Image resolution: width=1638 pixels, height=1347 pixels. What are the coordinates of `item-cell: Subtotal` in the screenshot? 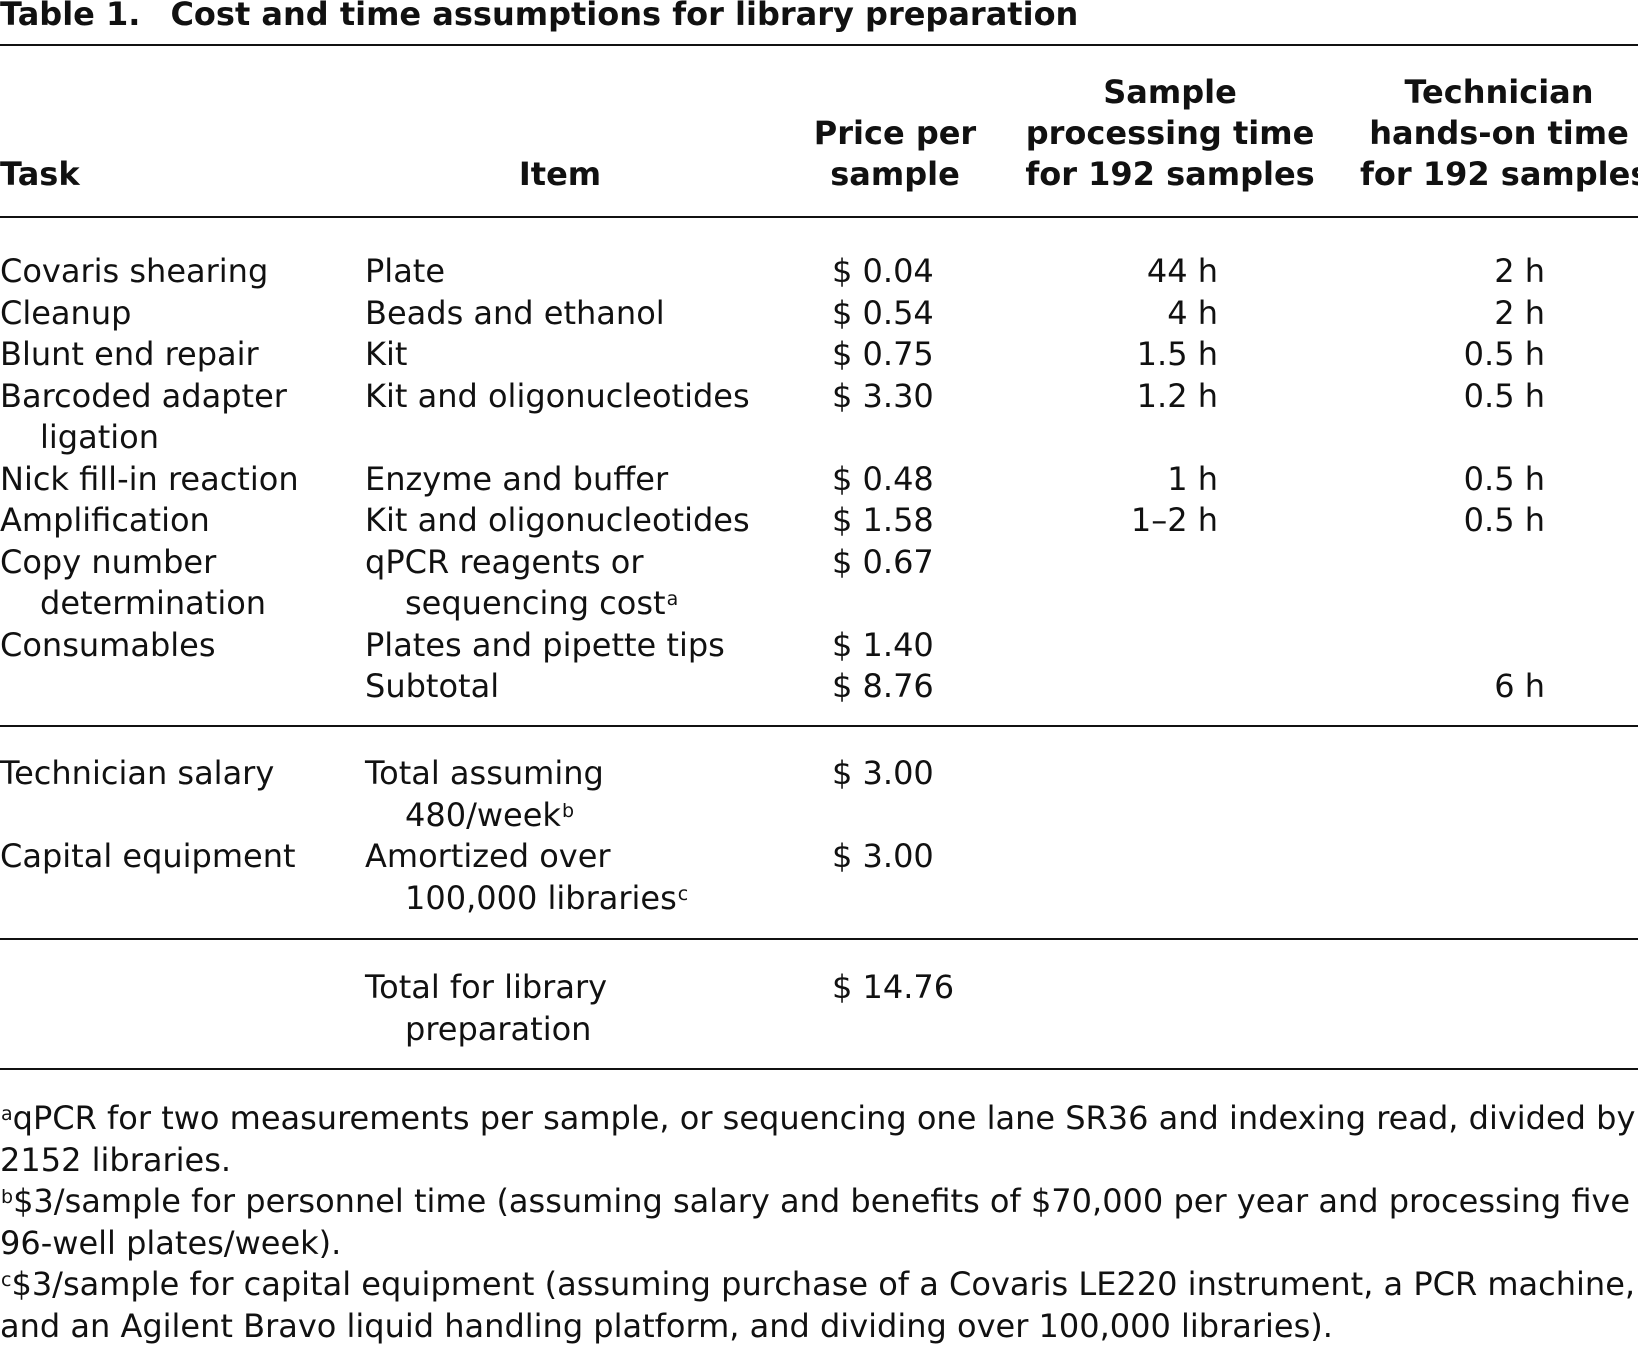 It's located at (432, 686).